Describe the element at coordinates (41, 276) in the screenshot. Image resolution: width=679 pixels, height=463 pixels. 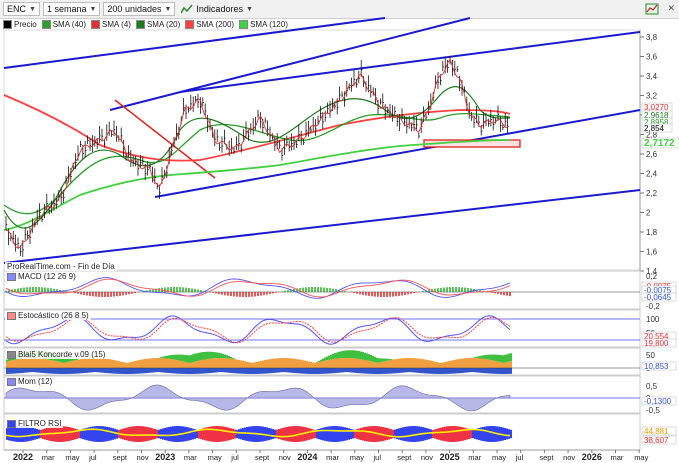
I see `macd-label: MACD (12 26 9)` at that location.